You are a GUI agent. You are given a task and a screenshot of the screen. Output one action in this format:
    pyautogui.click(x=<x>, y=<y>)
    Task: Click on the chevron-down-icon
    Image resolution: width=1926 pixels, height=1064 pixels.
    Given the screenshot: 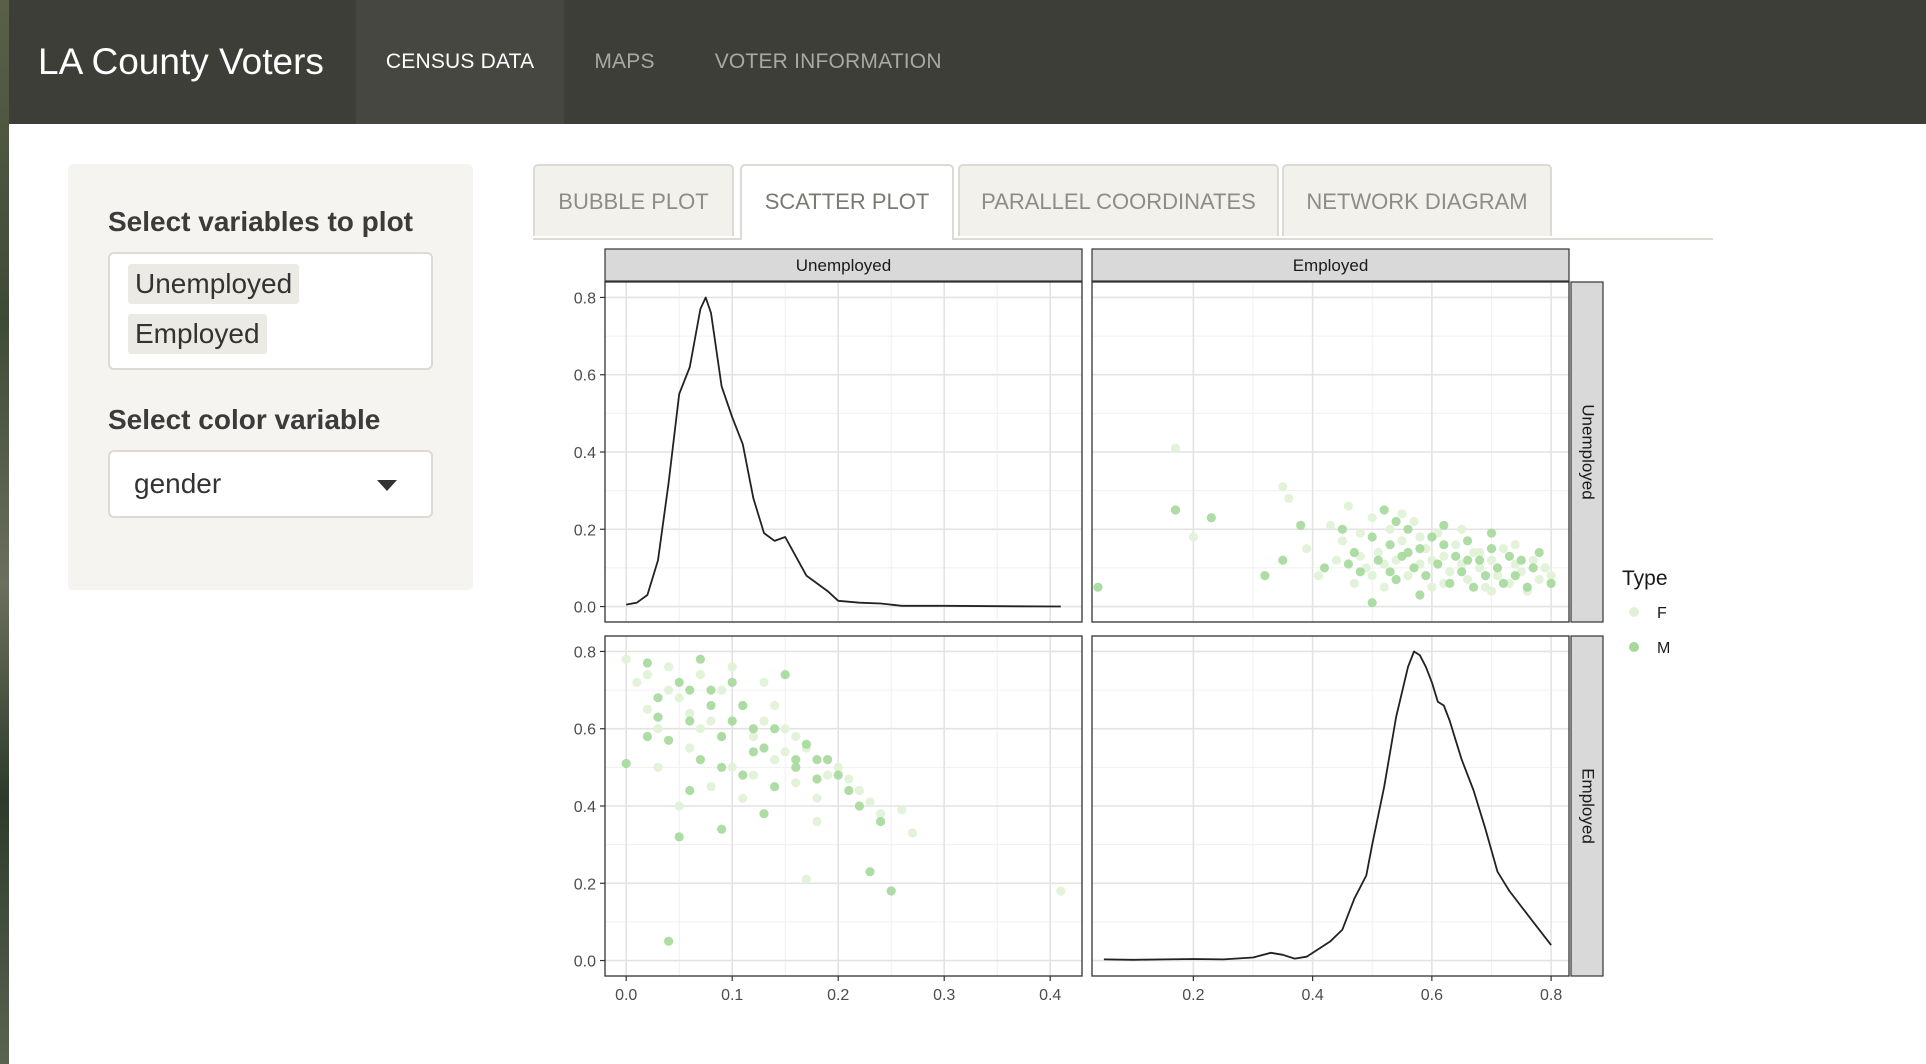 What is the action you would take?
    pyautogui.click(x=387, y=485)
    